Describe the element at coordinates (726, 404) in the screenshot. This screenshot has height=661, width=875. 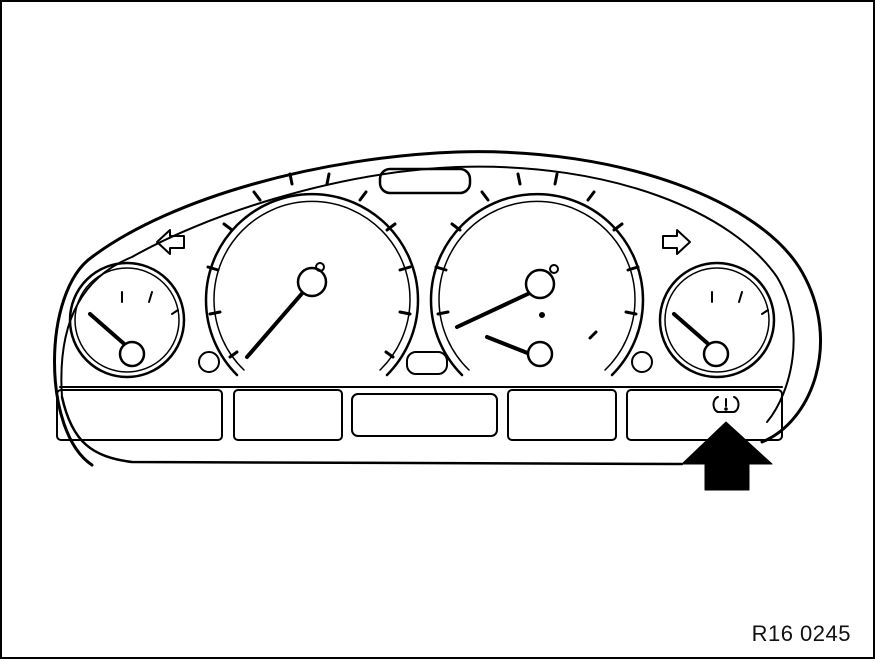
I see `tire-pressure-warning-symbol` at that location.